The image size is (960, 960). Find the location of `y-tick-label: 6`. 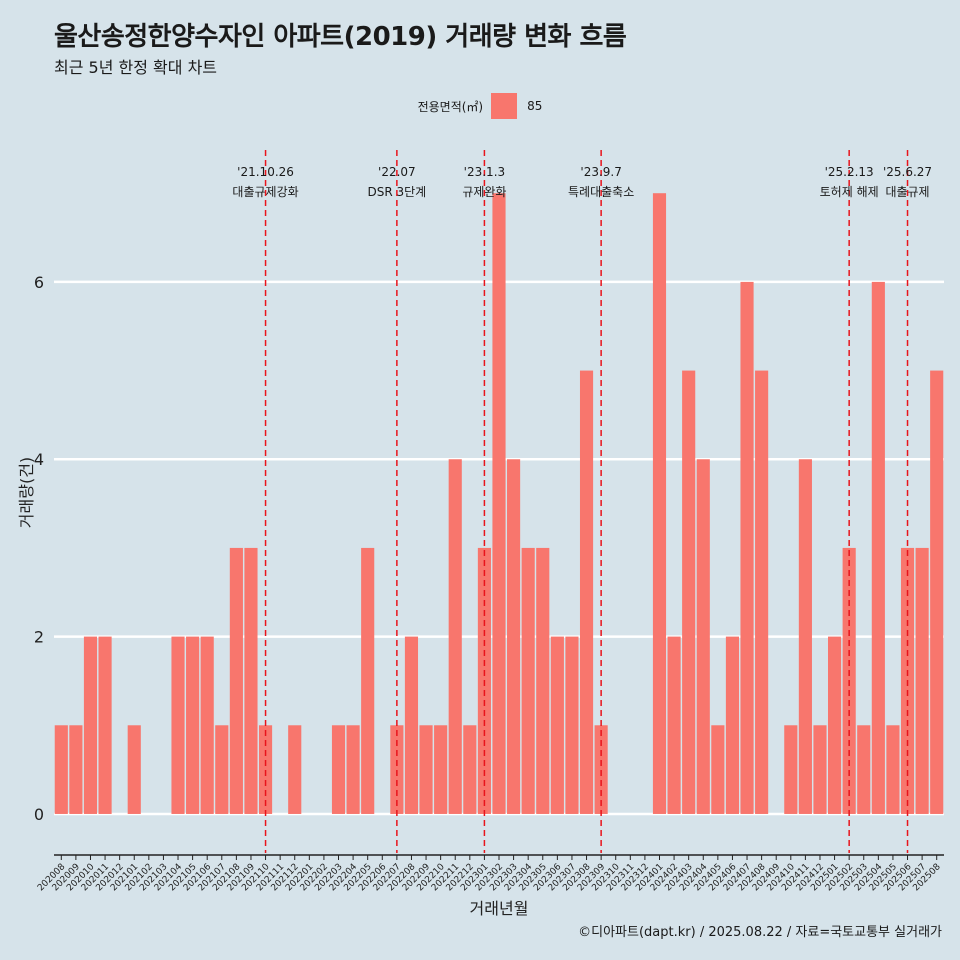

y-tick-label: 6 is located at coordinates (39, 282).